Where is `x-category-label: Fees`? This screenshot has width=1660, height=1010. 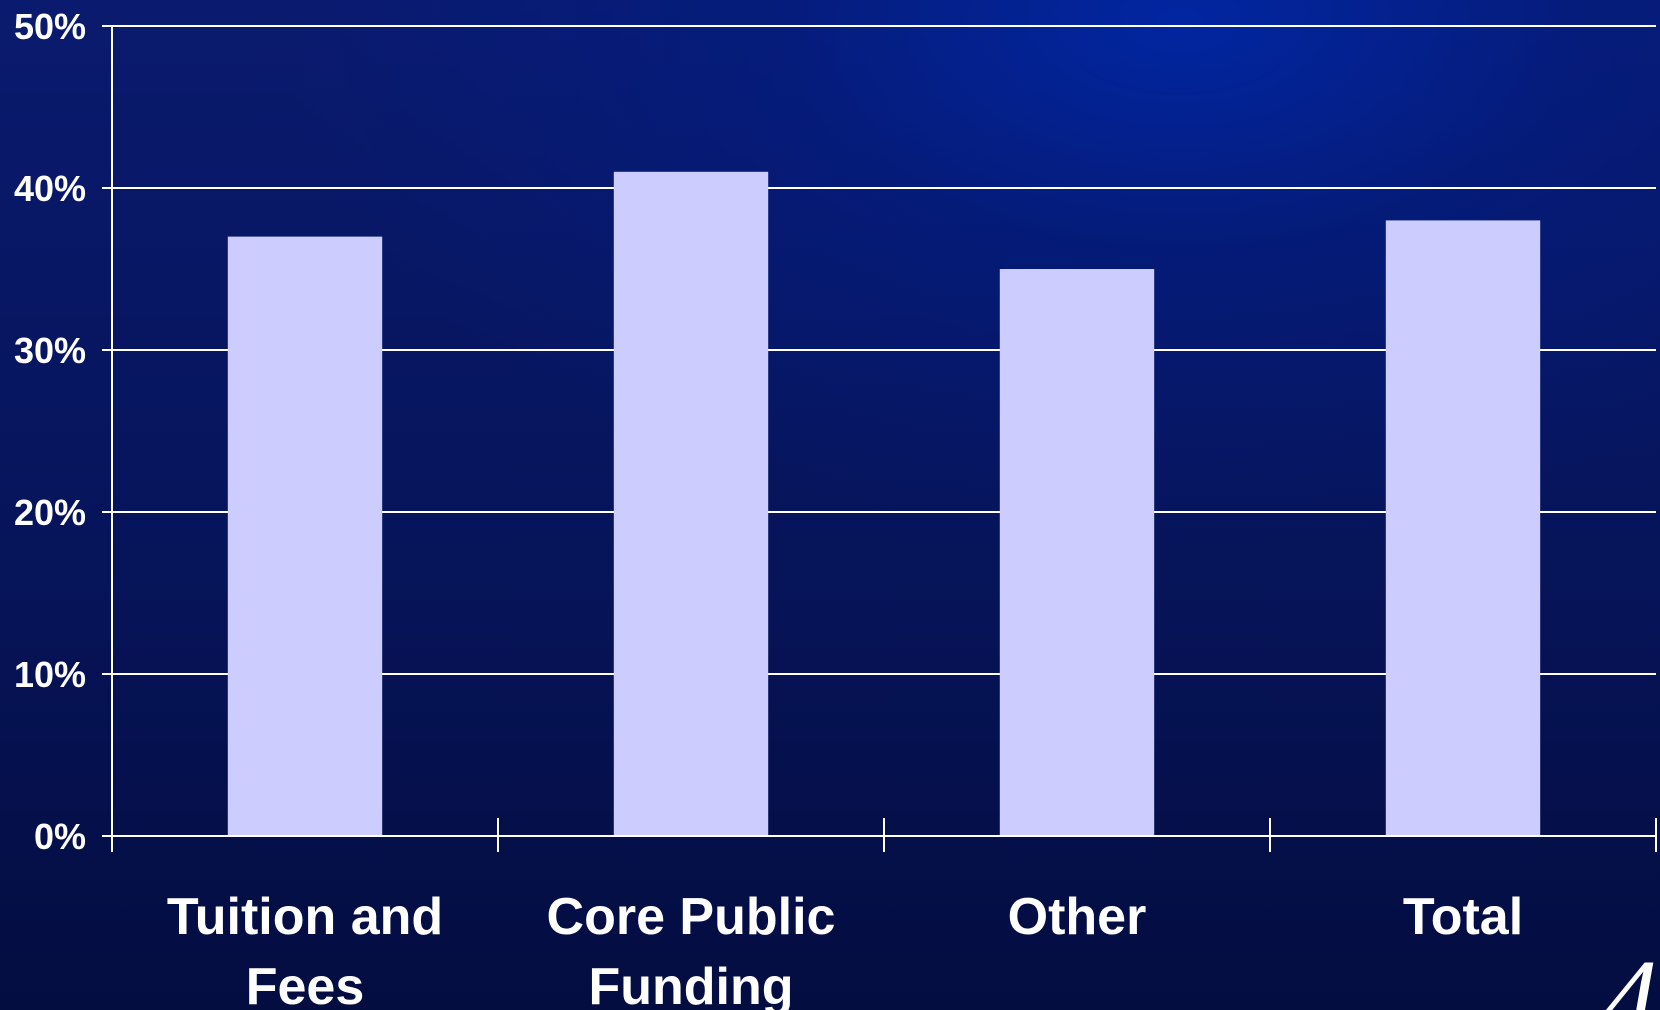
x-category-label: Fees is located at coordinates (305, 984).